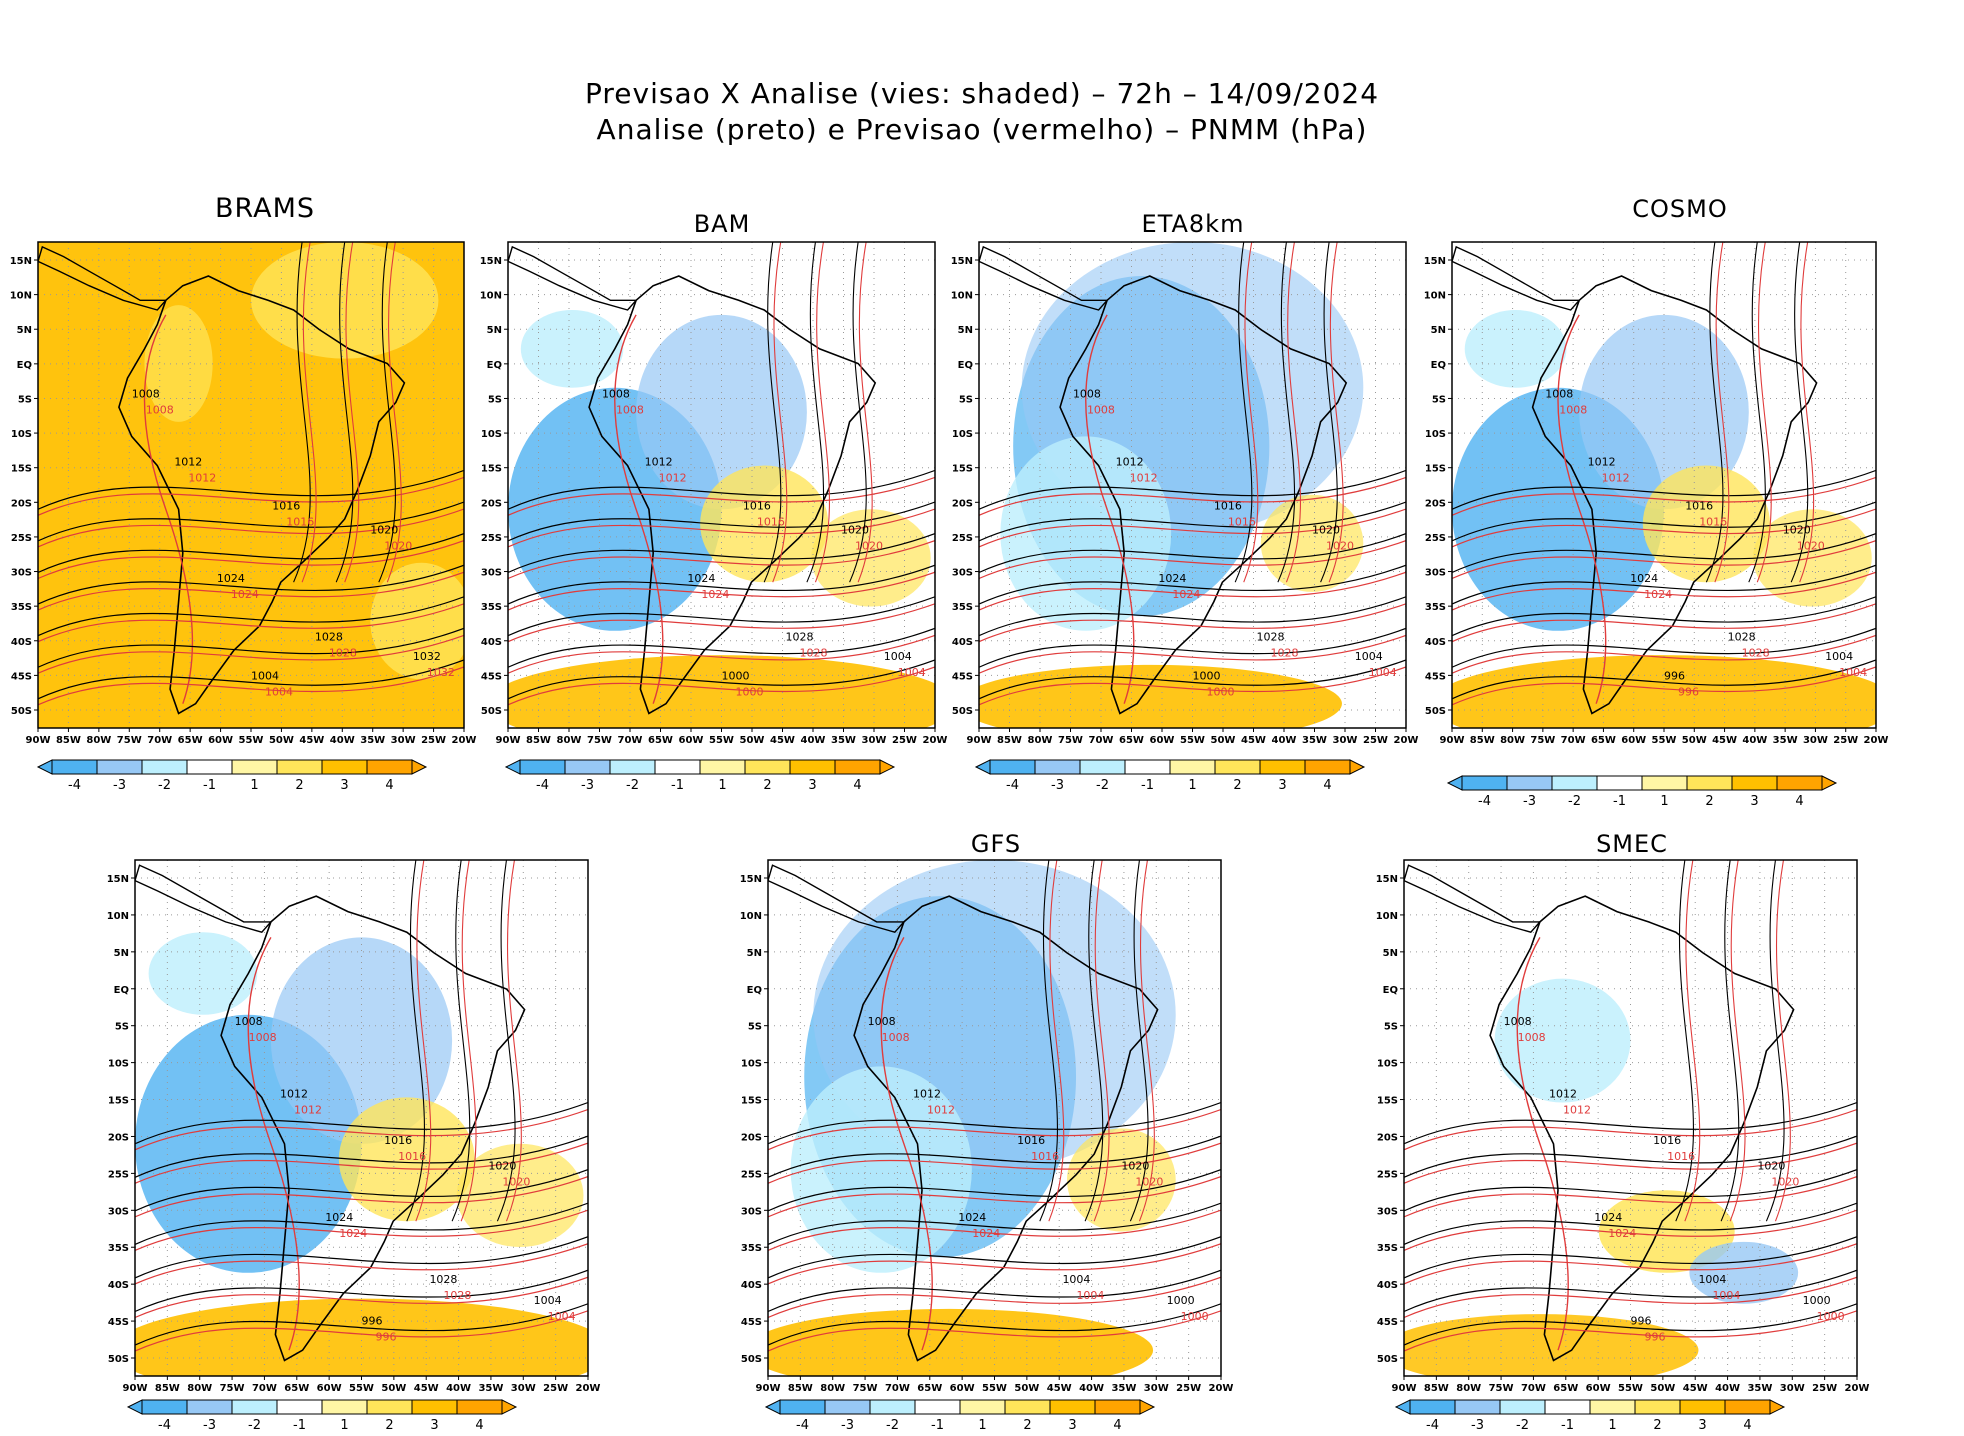 Image resolution: width=1964 pixels, height=1436 pixels. Describe the element at coordinates (1759, 1388) in the screenshot. I see `lon-tick-label: 35W` at that location.